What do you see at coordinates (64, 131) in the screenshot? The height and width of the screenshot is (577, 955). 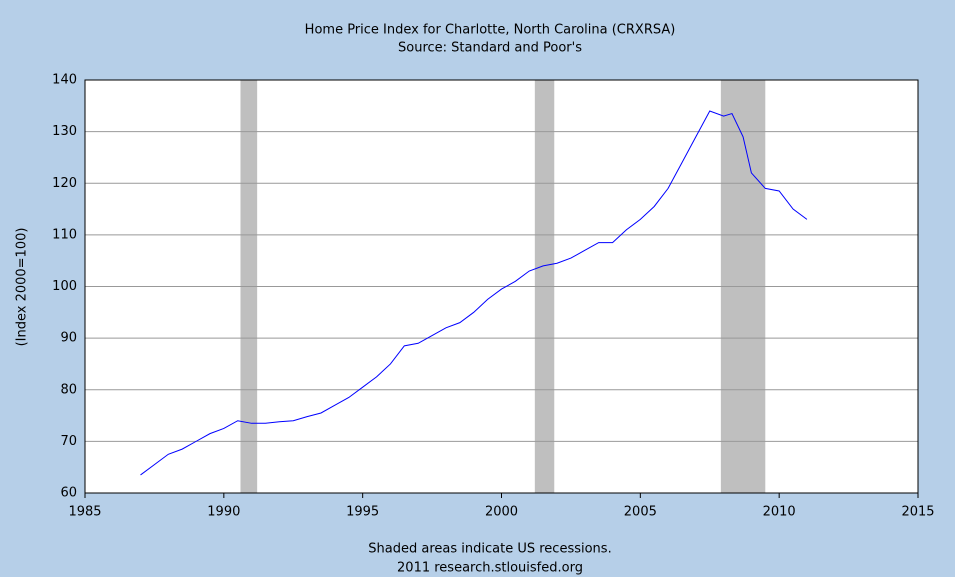 I see `y-tick-label: 130` at bounding box center [64, 131].